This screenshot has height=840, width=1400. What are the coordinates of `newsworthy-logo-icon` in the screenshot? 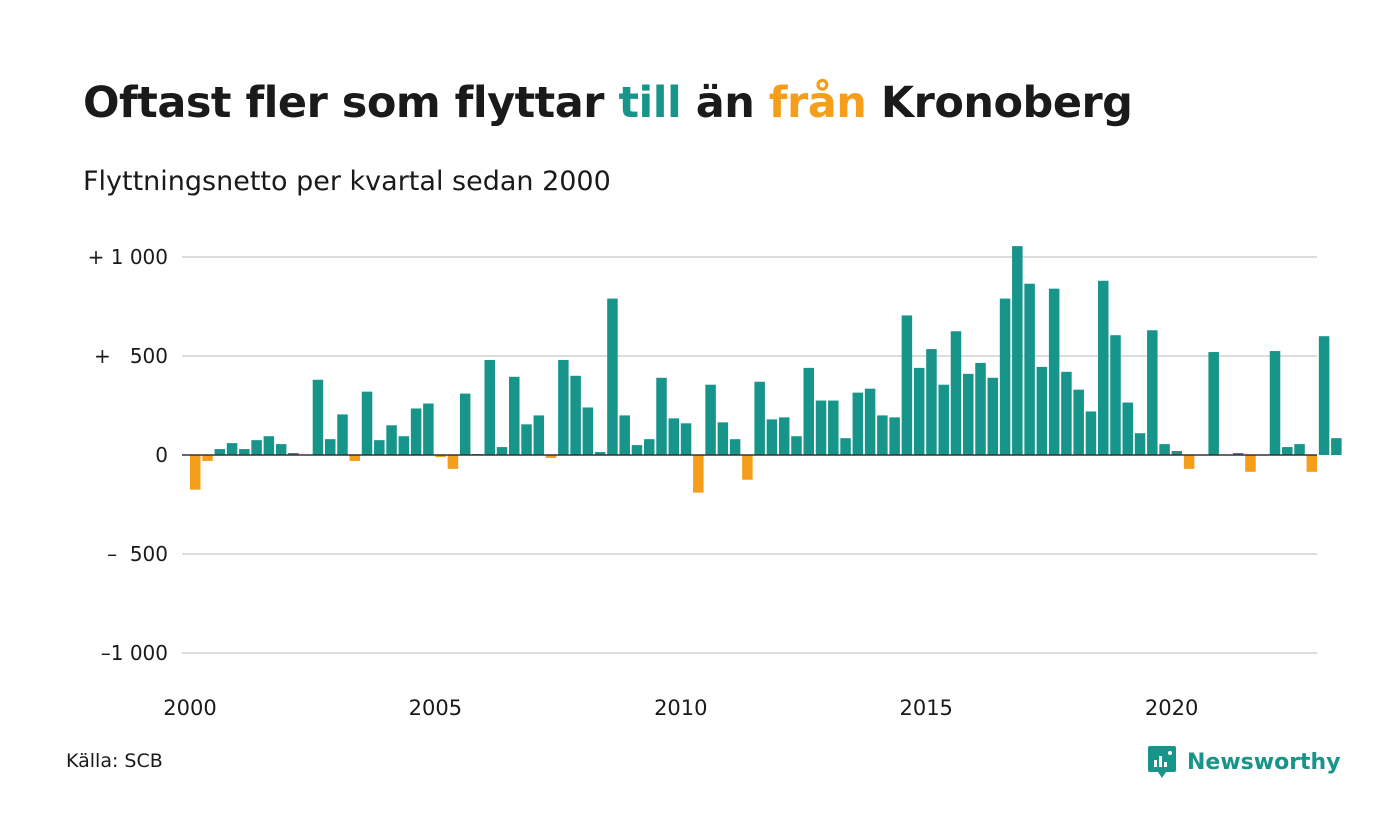 It's located at (1162, 762).